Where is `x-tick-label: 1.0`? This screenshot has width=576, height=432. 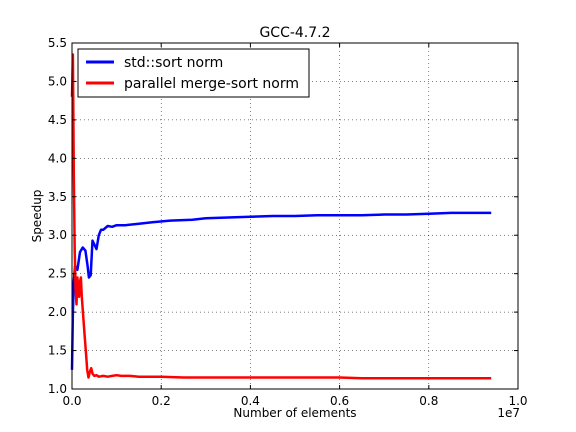 x-tick-label: 1.0 is located at coordinates (517, 401).